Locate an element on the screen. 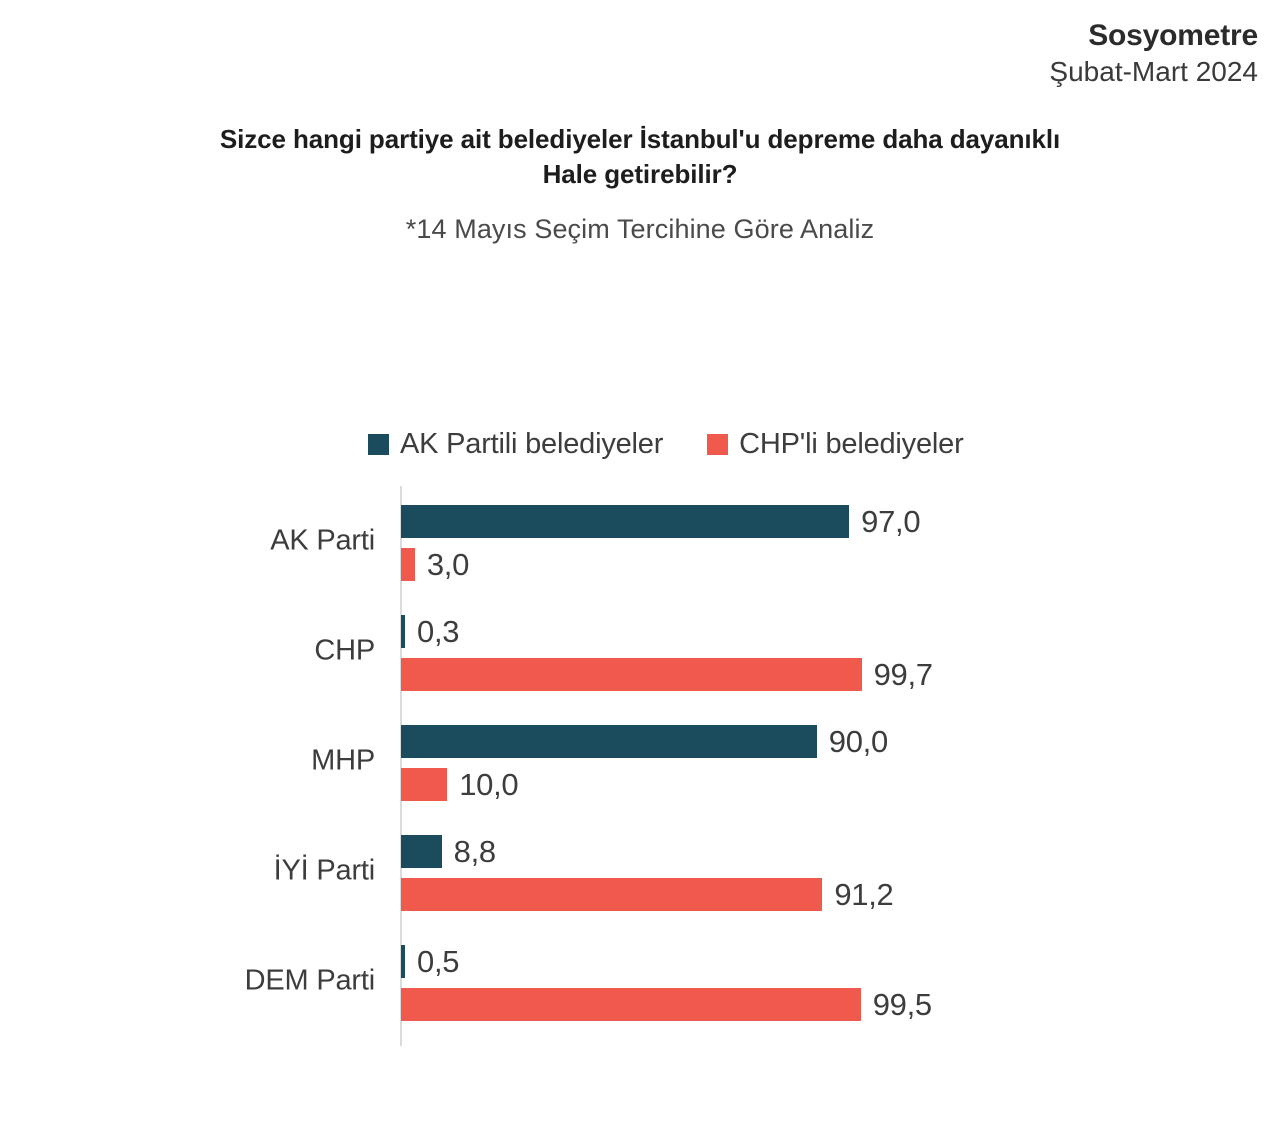 This screenshot has width=1280, height=1133. category-label: DEM Parti is located at coordinates (310, 980).